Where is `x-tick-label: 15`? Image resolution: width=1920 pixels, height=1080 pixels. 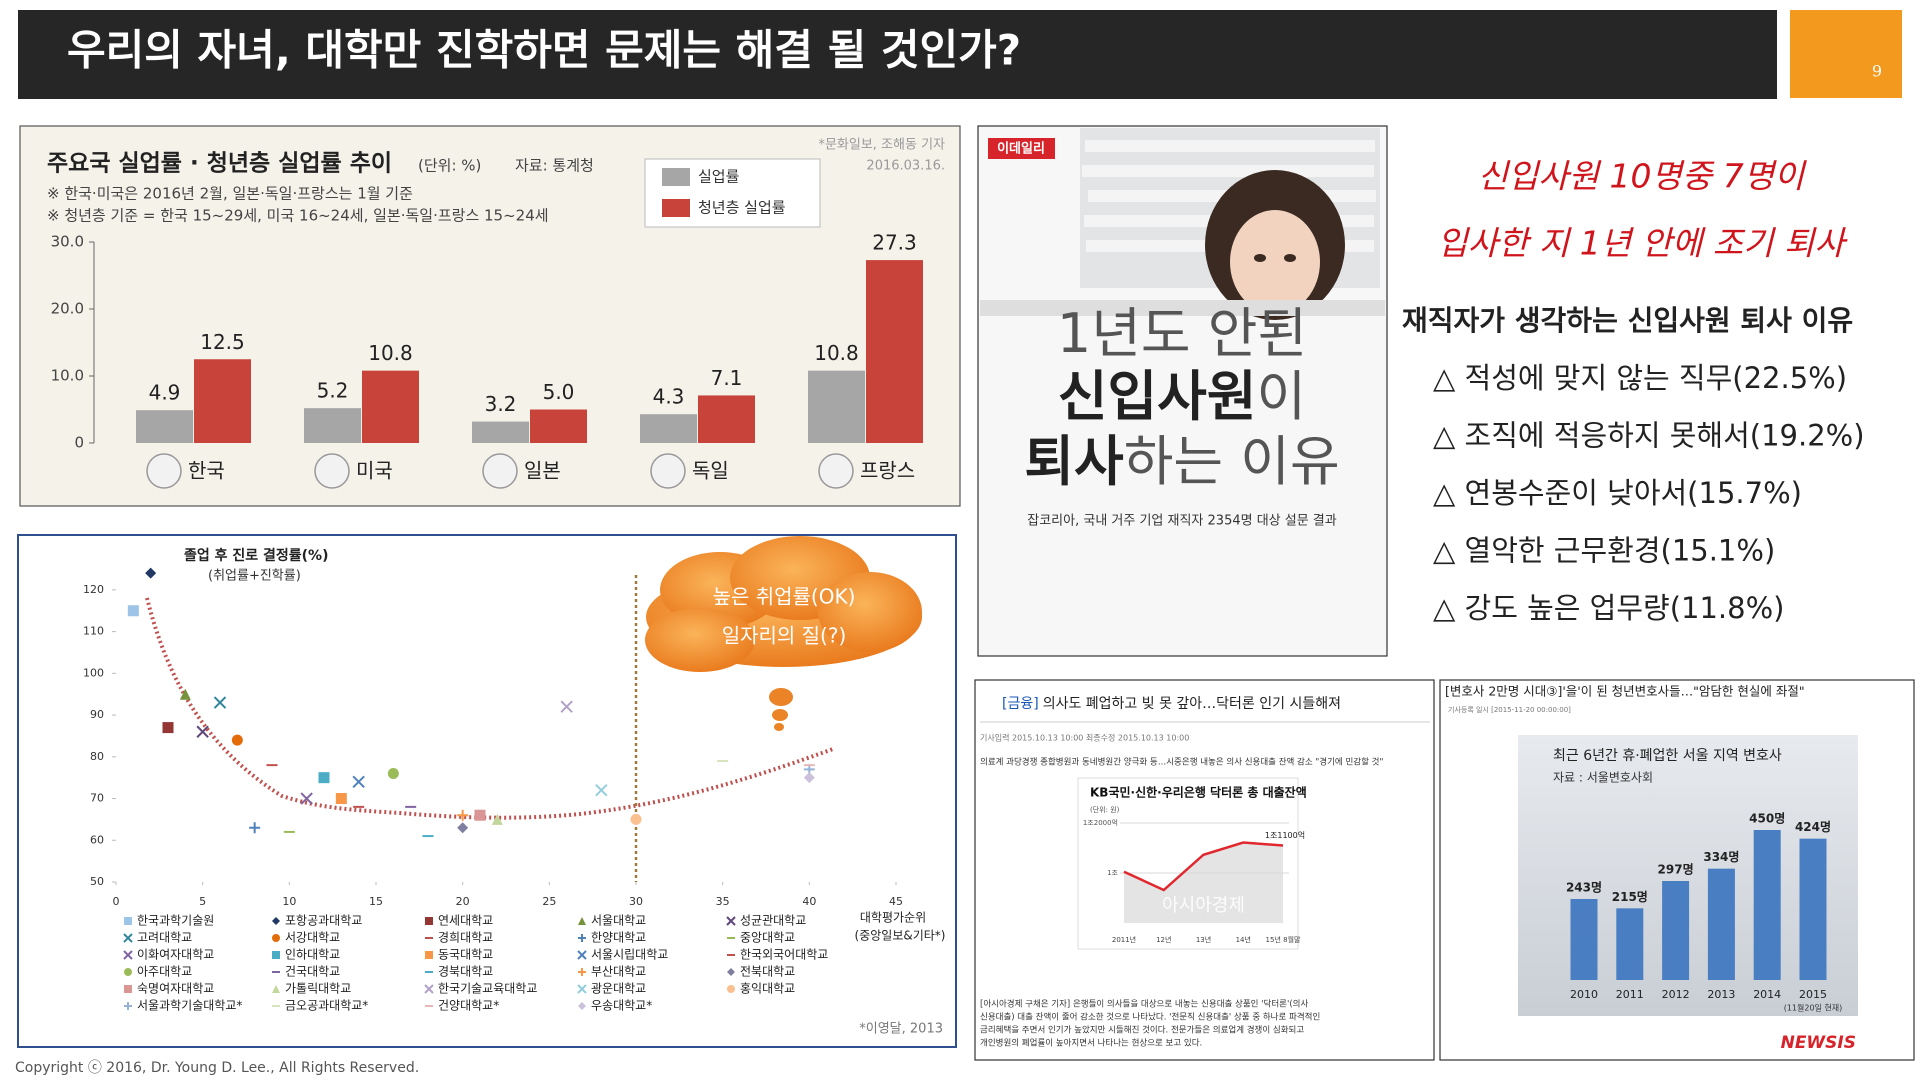 x-tick-label: 15 is located at coordinates (376, 901).